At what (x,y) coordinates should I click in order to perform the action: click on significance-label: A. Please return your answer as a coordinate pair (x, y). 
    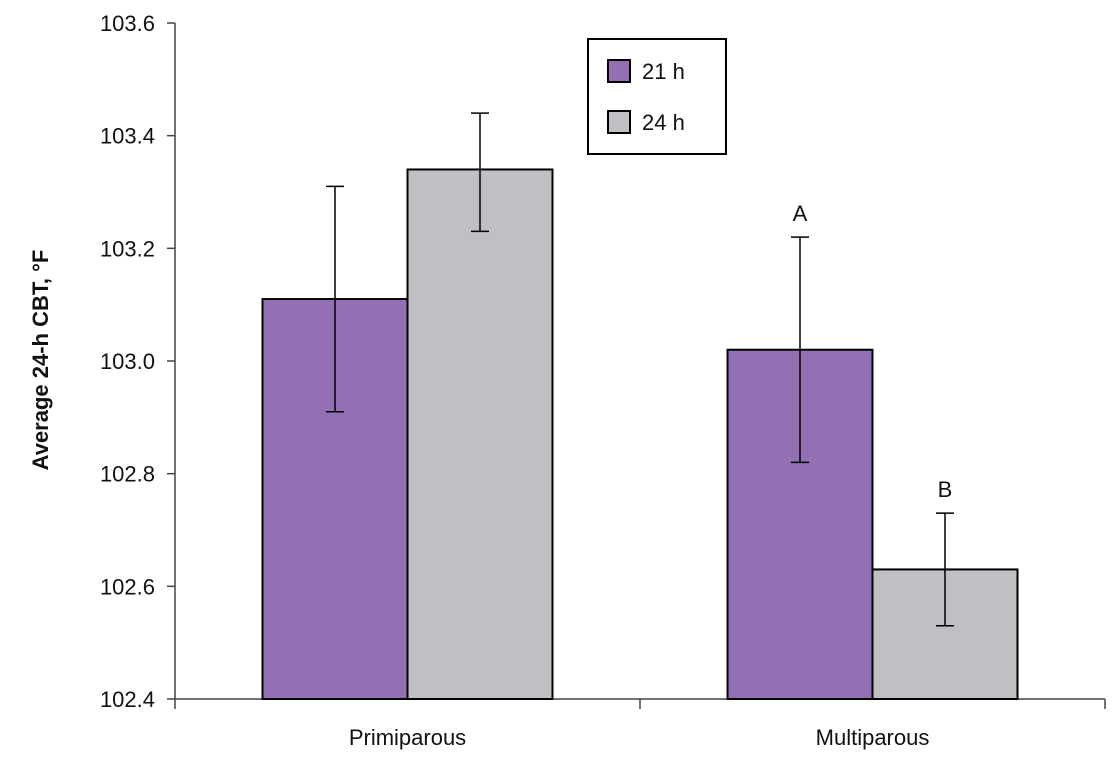
    Looking at the image, I should click on (800, 213).